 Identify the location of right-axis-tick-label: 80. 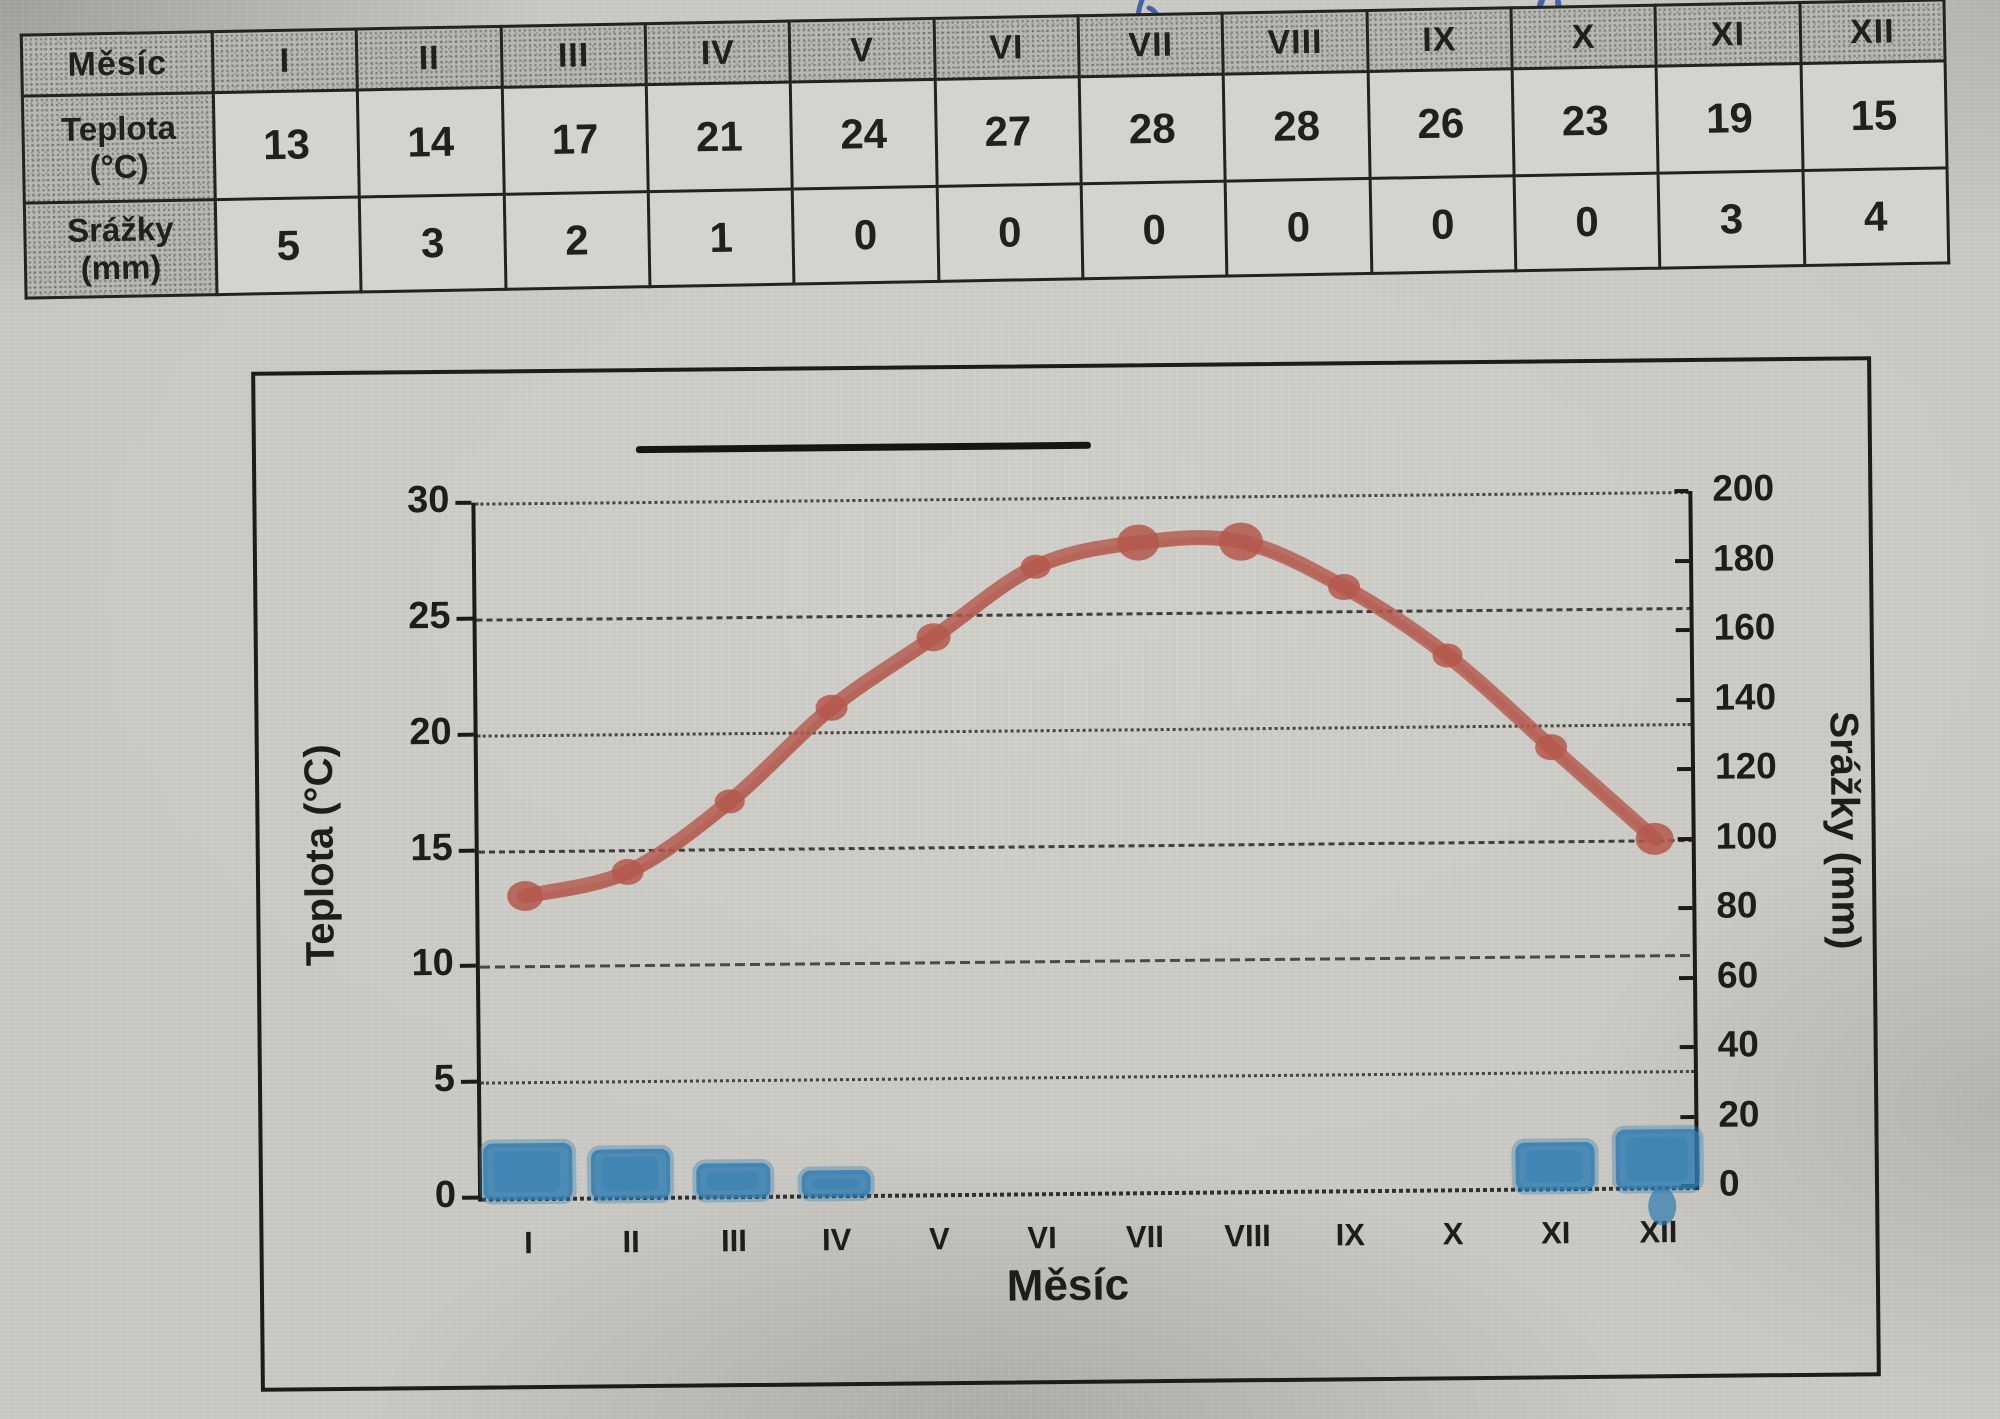
(1737, 905).